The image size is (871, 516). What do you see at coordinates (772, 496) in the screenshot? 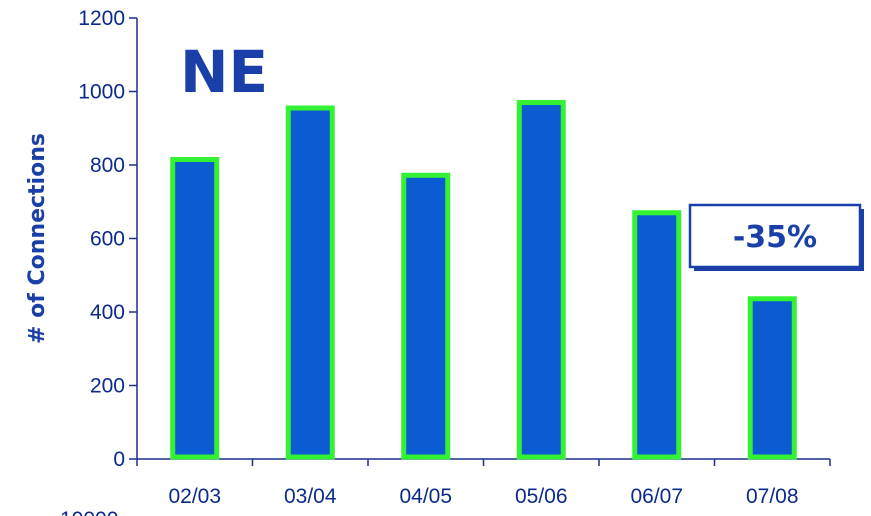
I see `x-tick-label: 07/08` at bounding box center [772, 496].